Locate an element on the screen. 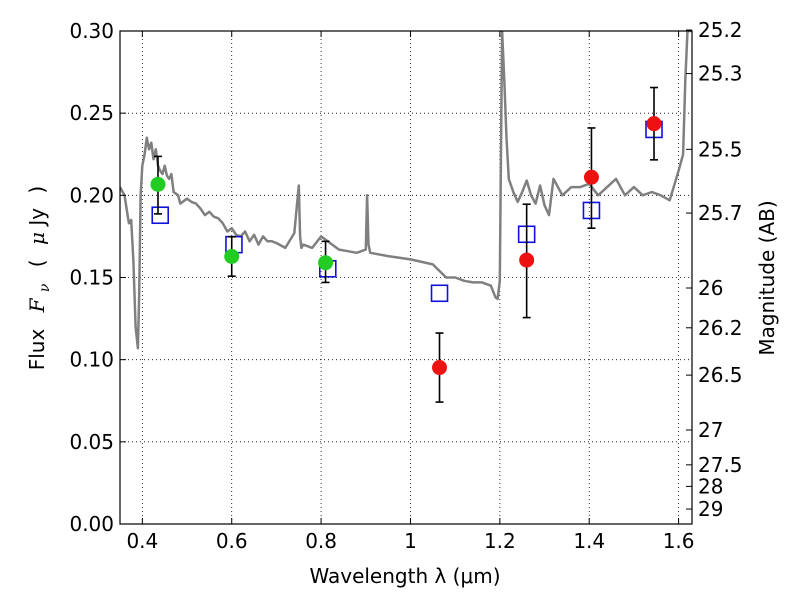 The image size is (800, 600). y2-tick-label: 27 is located at coordinates (710, 430).